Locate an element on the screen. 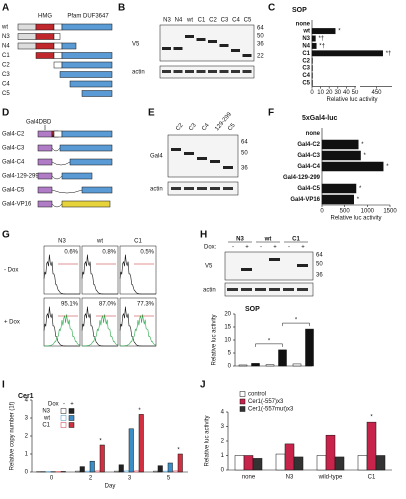  category-label: wt is located at coordinates (306, 32).